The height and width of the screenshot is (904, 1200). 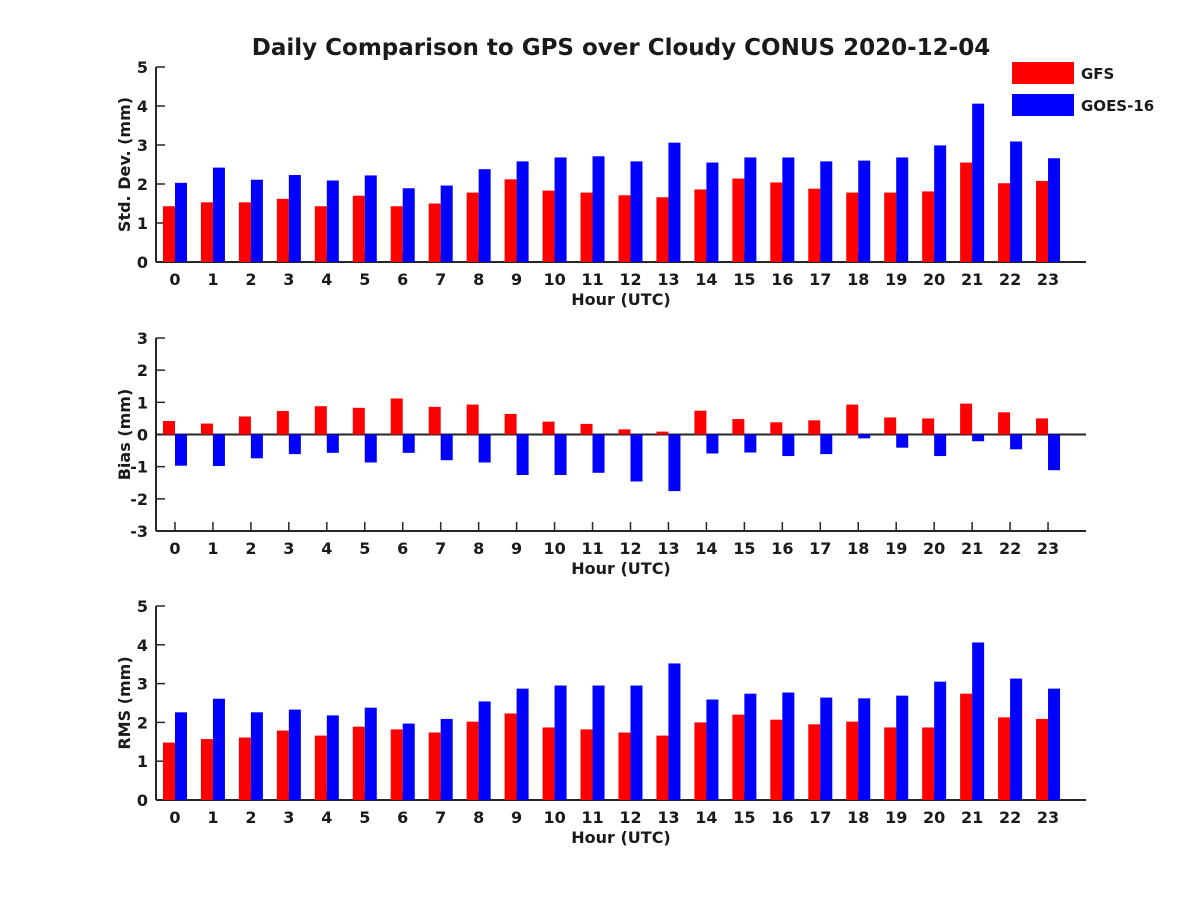 I want to click on y-tick-label: 0, so click(x=142, y=435).